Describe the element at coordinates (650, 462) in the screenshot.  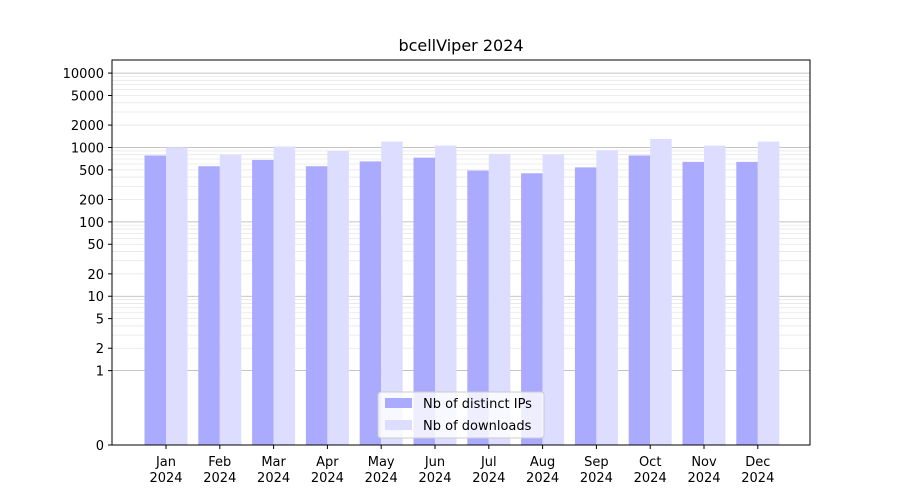
I see `x-tick-label-month: Oct` at that location.